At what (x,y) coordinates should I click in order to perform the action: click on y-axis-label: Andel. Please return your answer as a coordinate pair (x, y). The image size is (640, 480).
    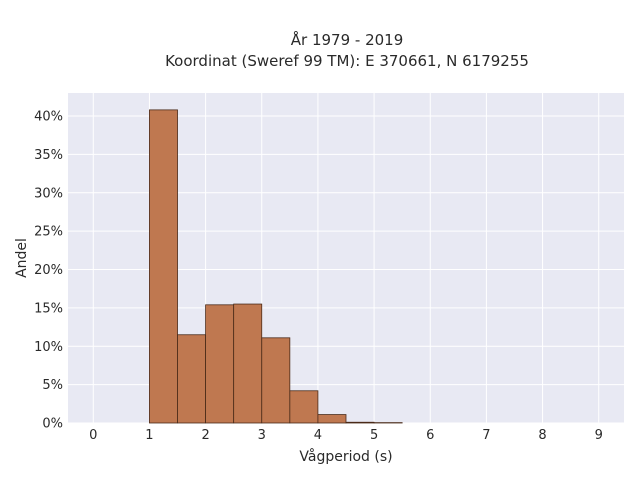
    Looking at the image, I should click on (22, 258).